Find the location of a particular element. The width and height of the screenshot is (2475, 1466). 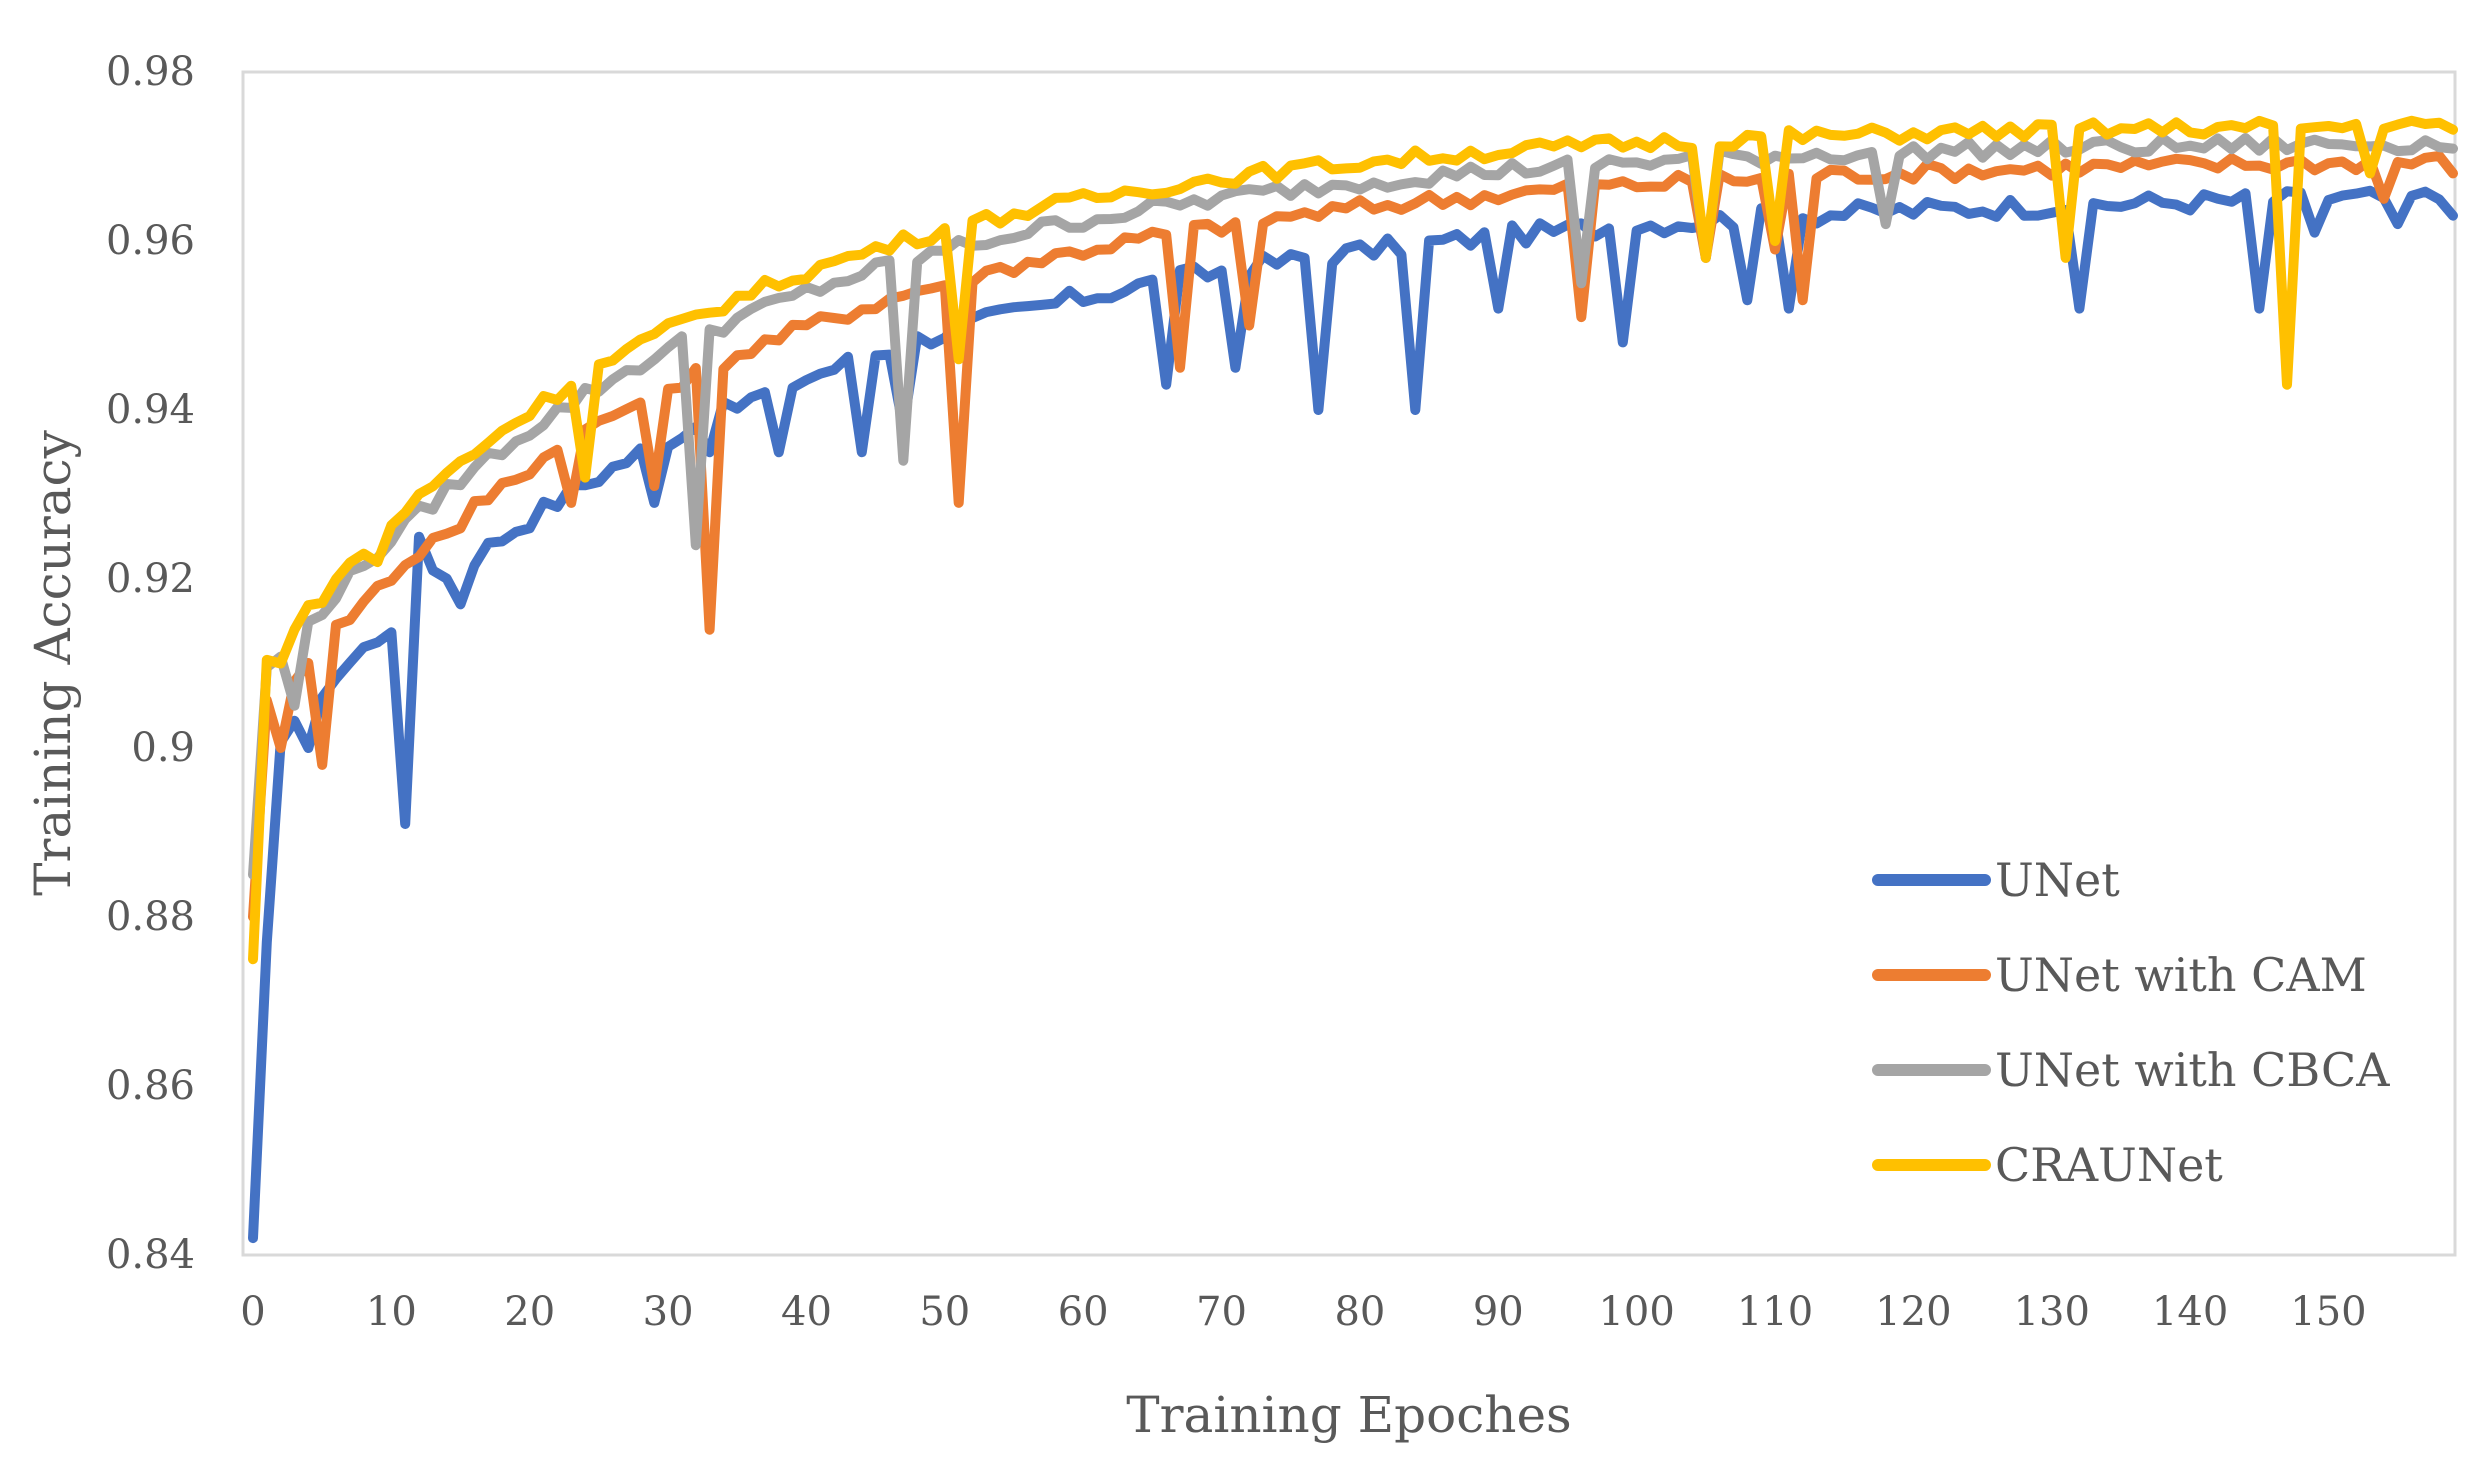

y-tick-label: 0.96 is located at coordinates (150, 241).